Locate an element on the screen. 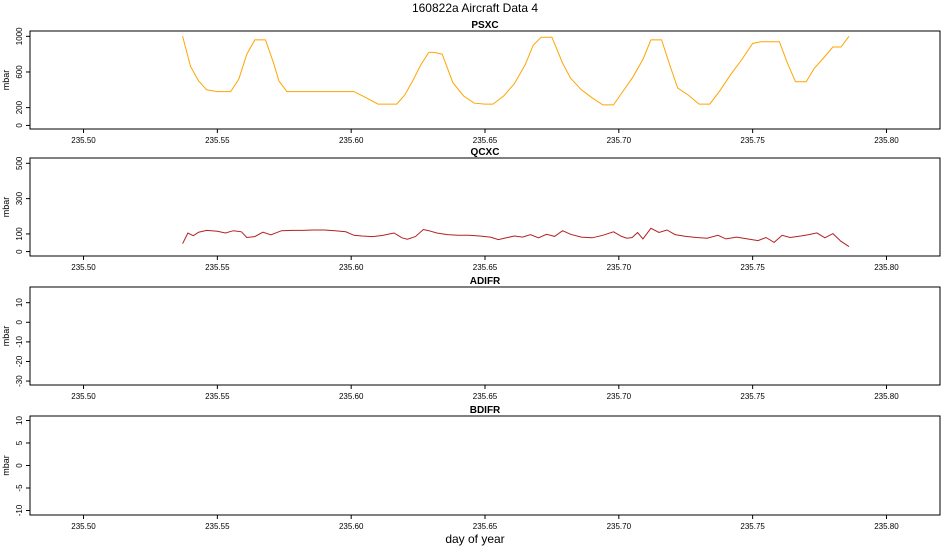 The image size is (950, 550). y-tick-label: -30 is located at coordinates (19, 381).